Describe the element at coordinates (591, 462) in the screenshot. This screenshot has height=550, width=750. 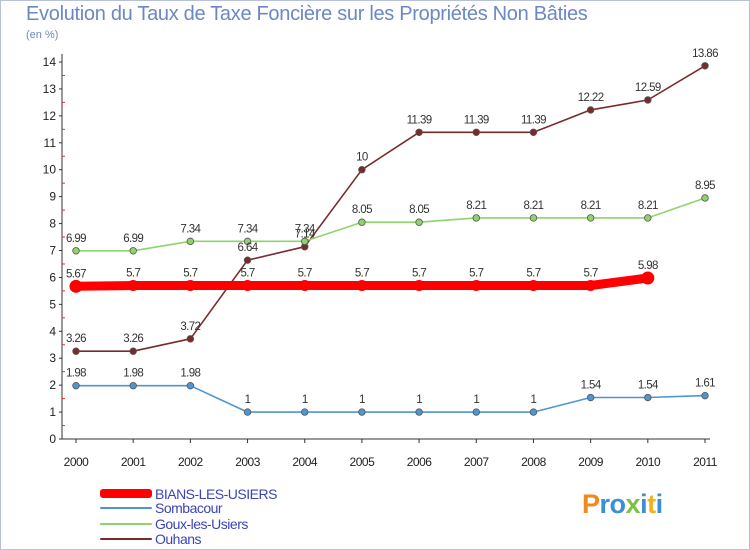
I see `x-tick-label: 2009` at that location.